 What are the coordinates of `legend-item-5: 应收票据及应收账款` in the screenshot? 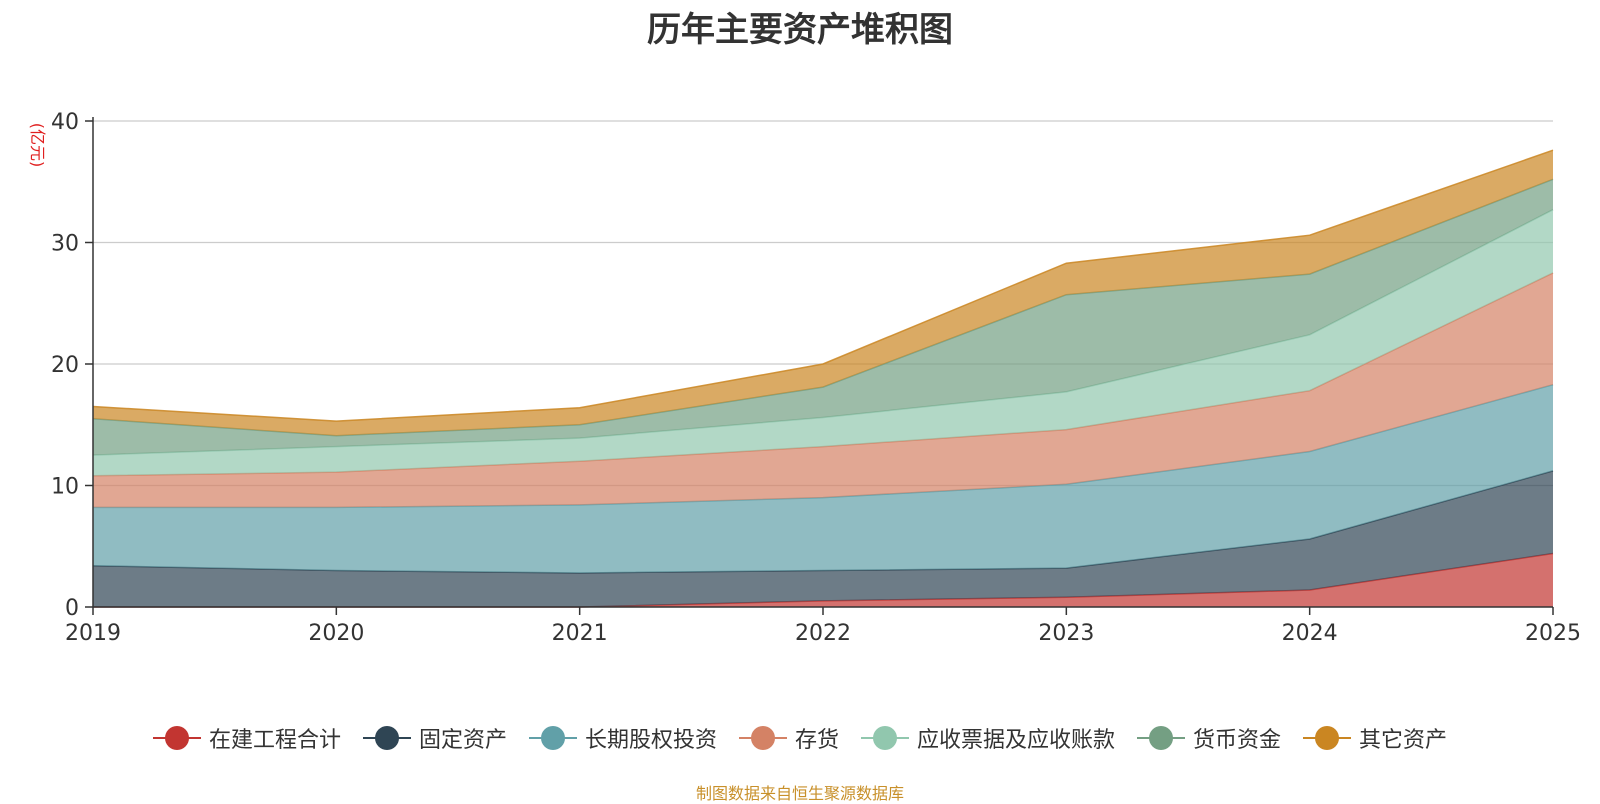 It's located at (988, 738).